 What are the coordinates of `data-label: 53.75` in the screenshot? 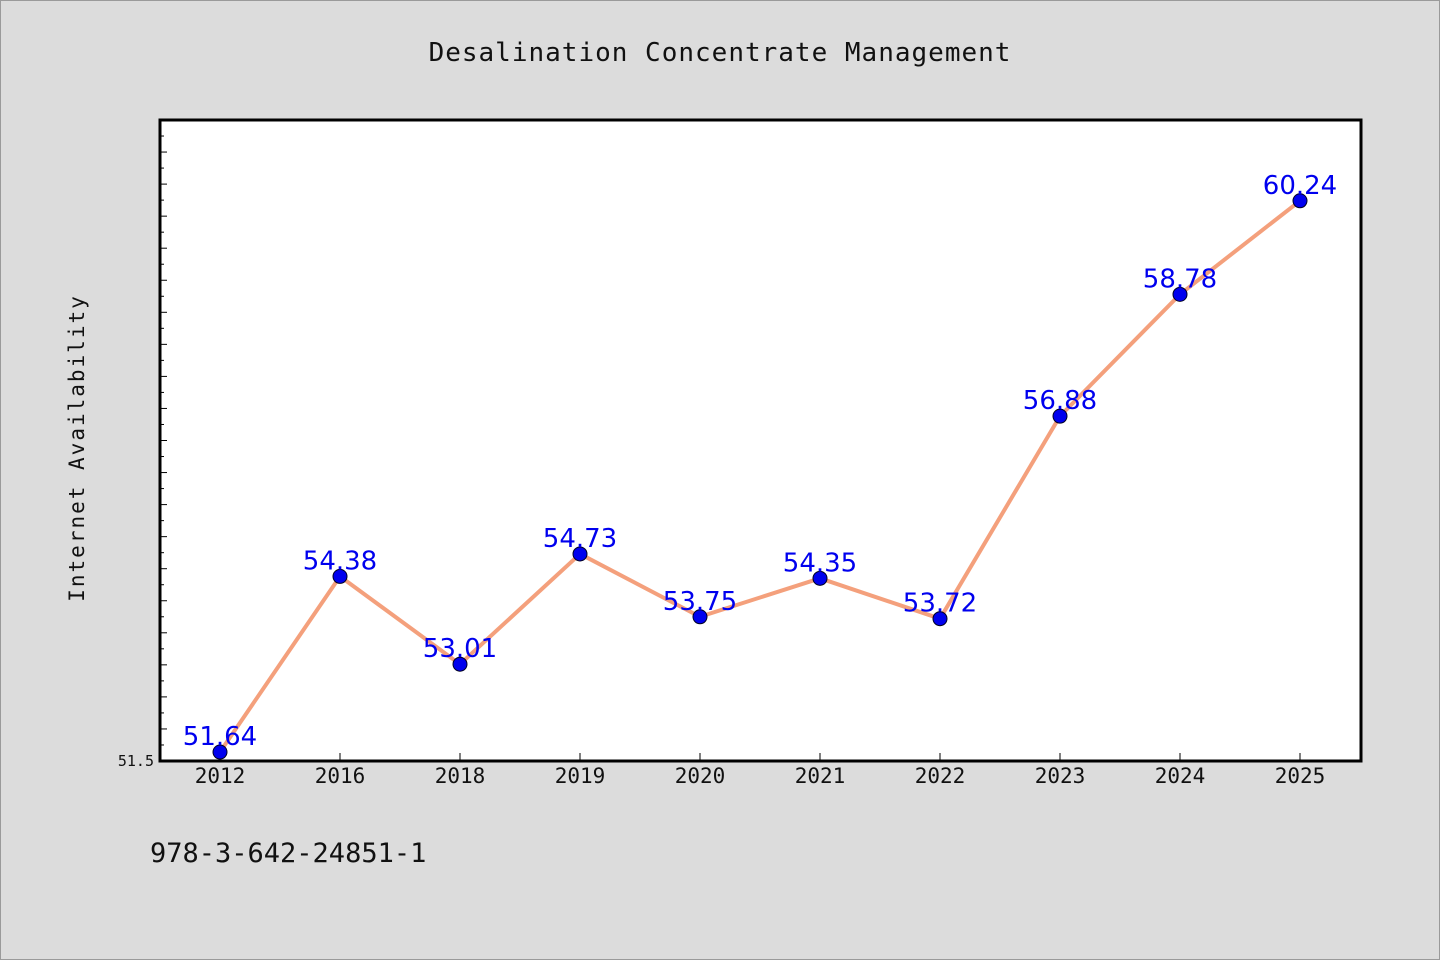 It's located at (700, 602).